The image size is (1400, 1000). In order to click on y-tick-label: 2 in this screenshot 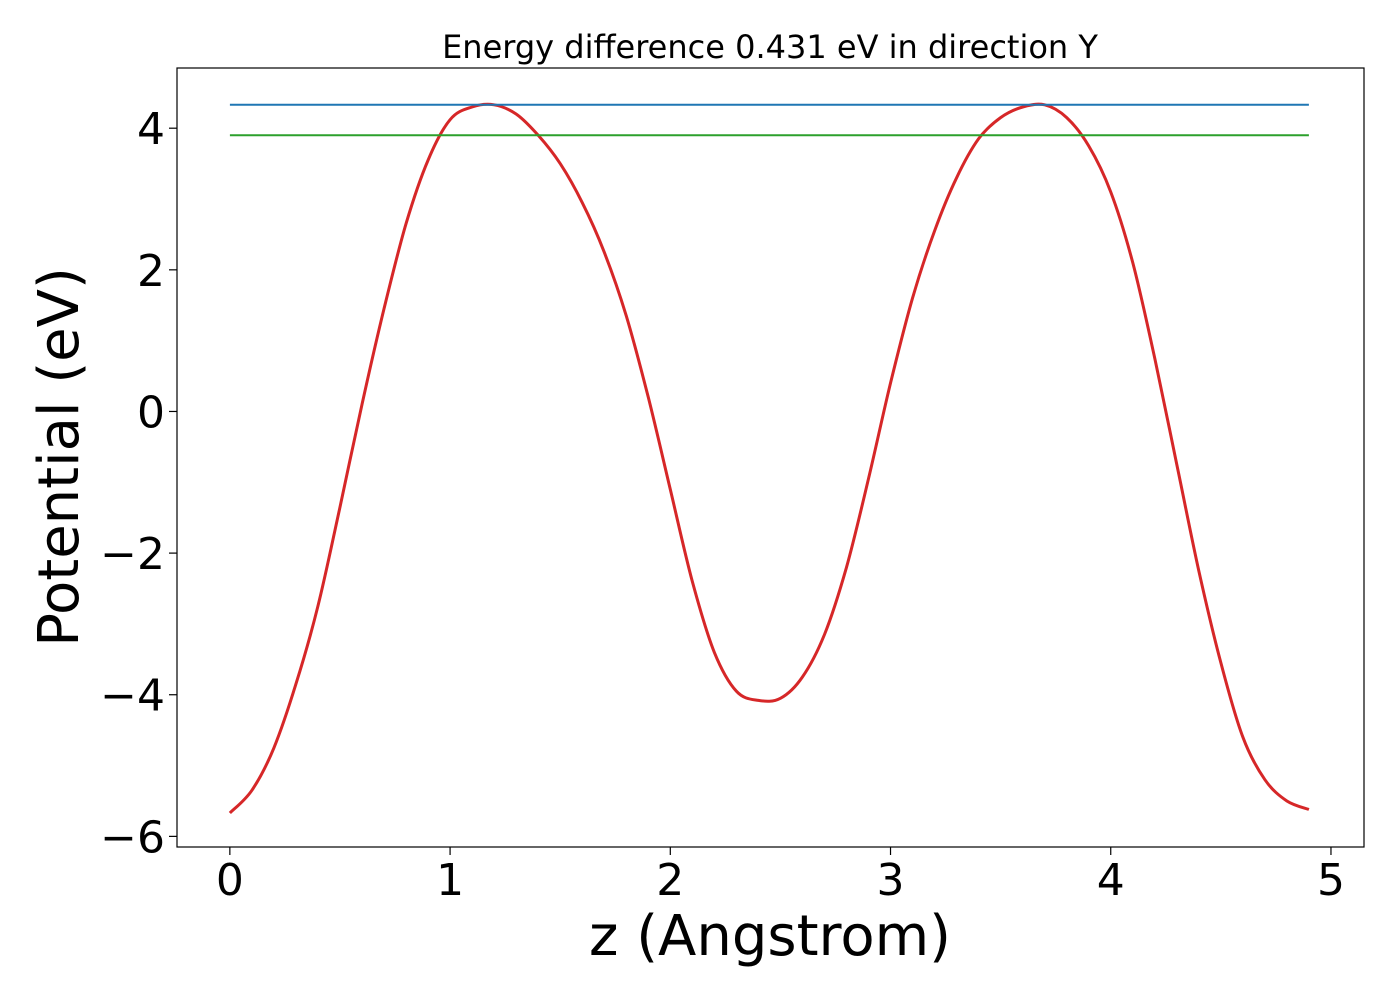, I will do `click(151, 271)`.